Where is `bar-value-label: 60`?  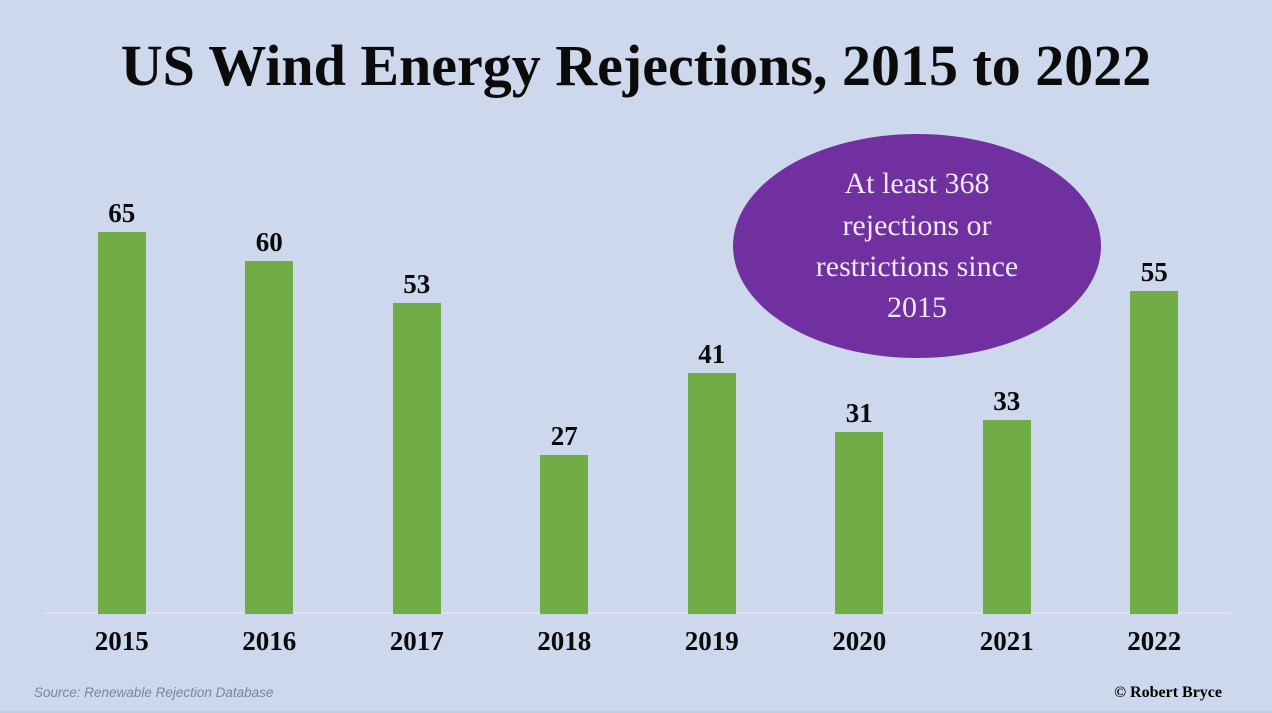 bar-value-label: 60 is located at coordinates (269, 242).